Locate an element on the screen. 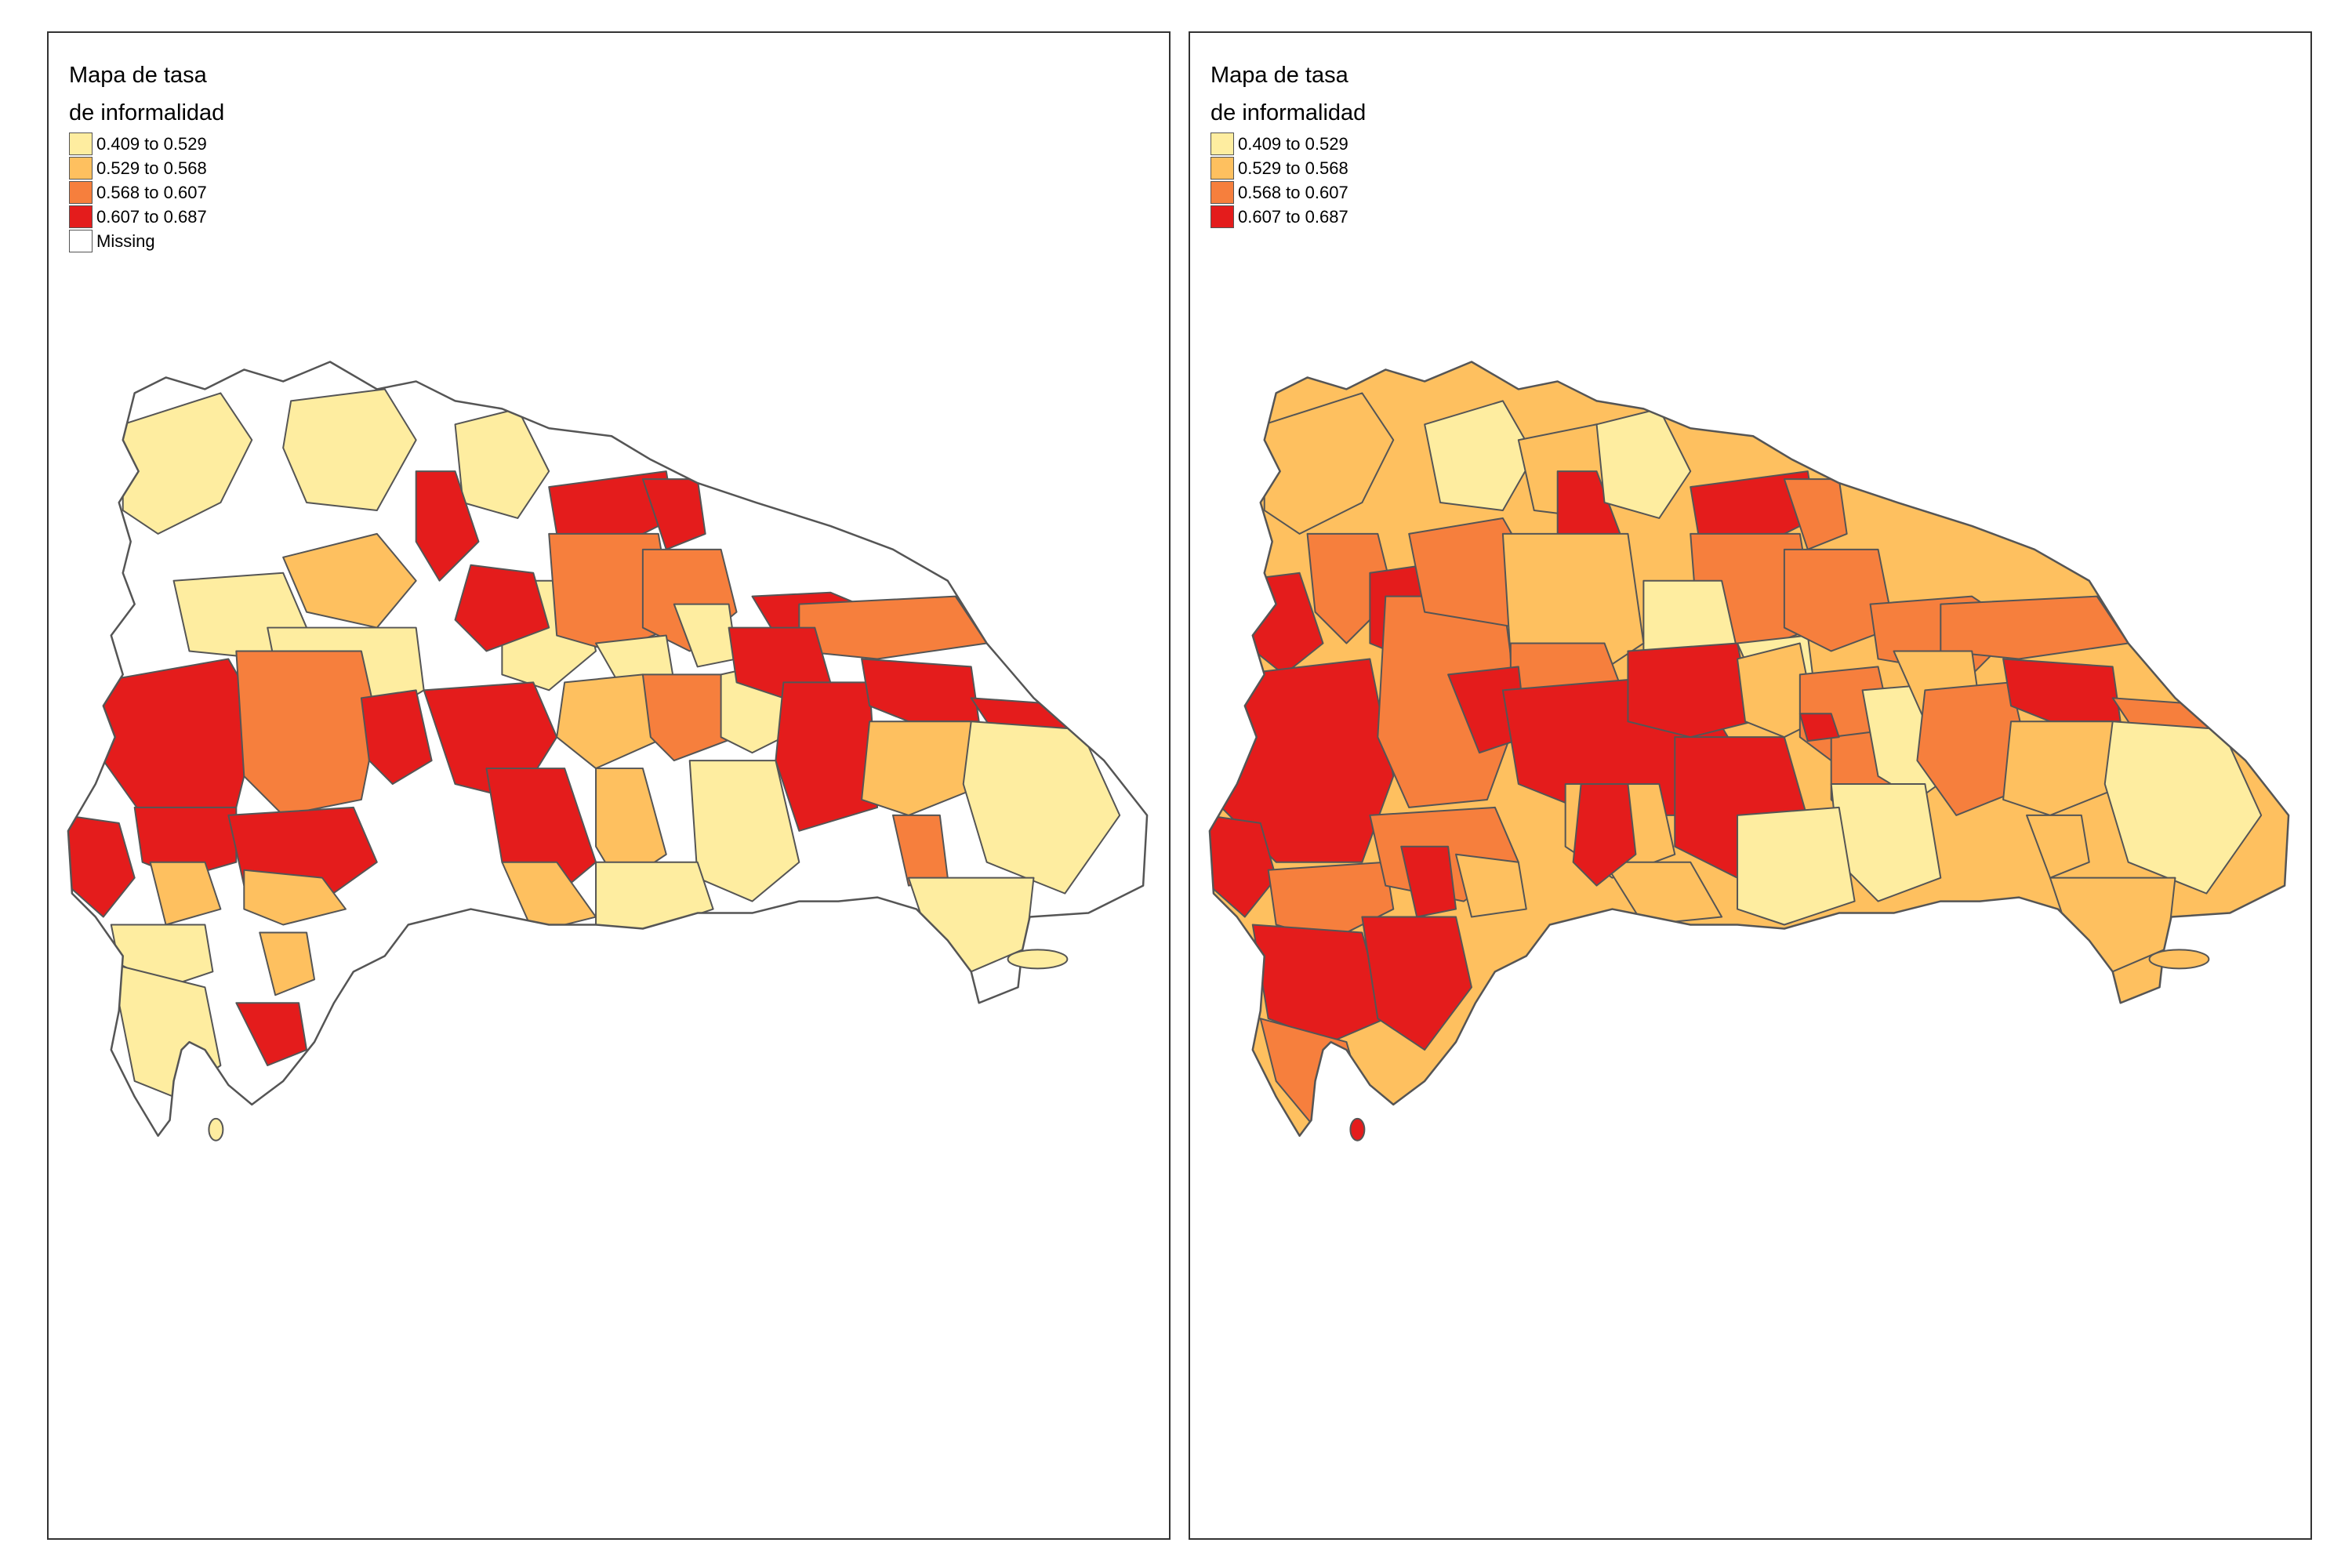  legend-label: Missing is located at coordinates (125, 240).